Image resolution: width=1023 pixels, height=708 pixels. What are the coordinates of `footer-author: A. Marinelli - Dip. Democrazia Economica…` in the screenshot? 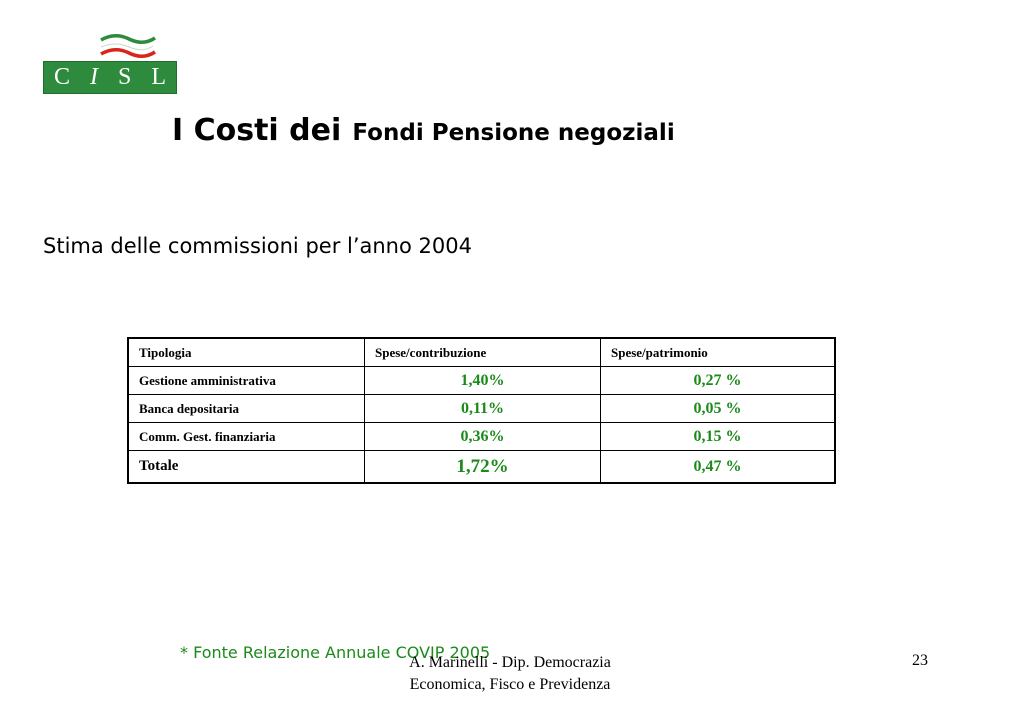 It's located at (510, 674).